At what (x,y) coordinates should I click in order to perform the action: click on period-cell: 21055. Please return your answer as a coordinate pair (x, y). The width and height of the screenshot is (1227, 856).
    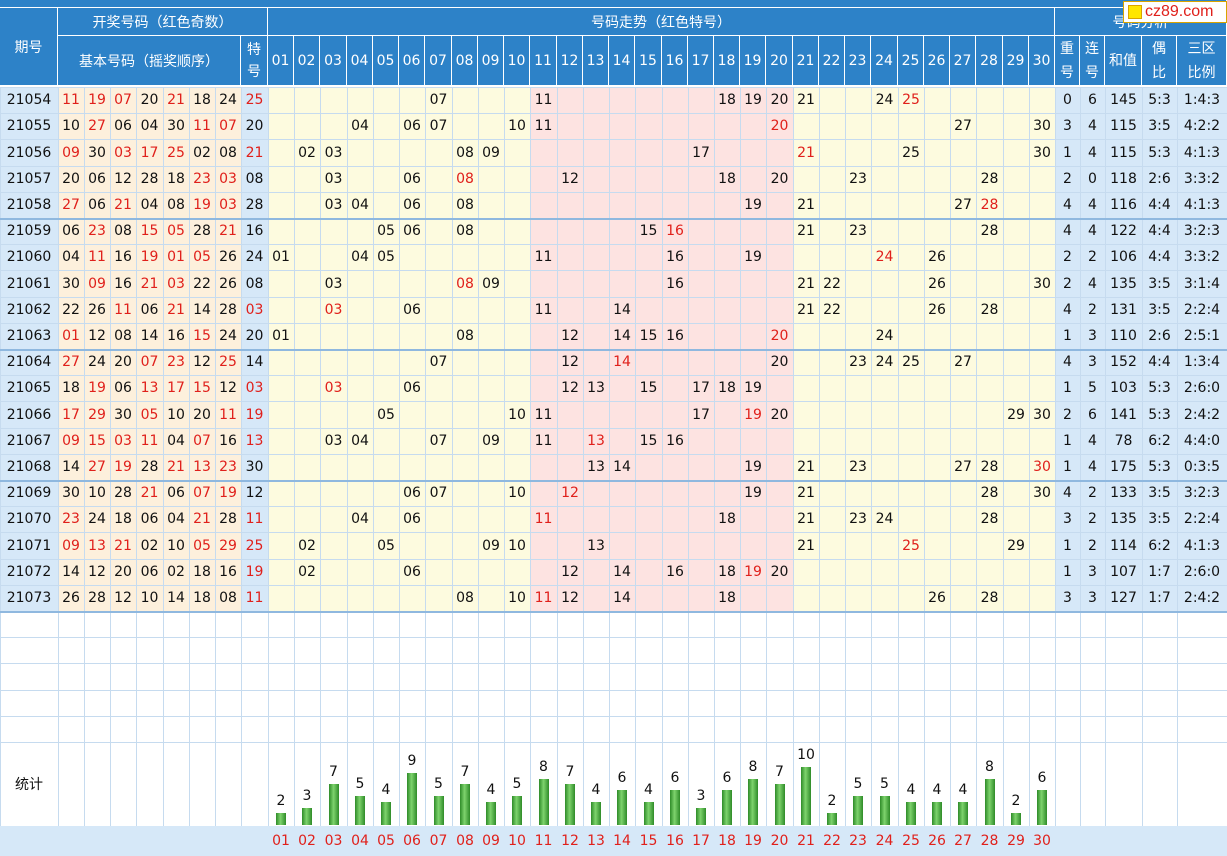
    Looking at the image, I should click on (29, 126).